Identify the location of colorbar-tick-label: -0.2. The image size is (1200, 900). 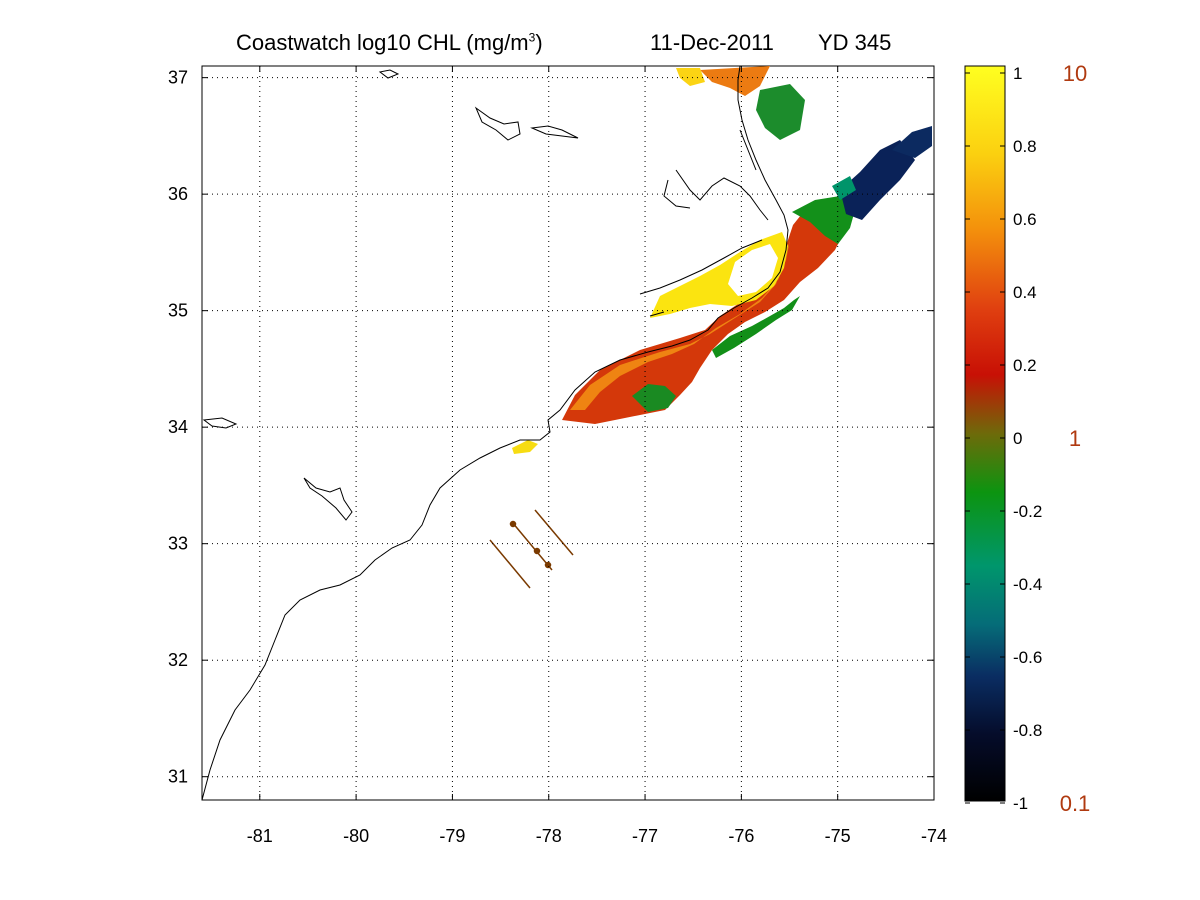
(1027, 511).